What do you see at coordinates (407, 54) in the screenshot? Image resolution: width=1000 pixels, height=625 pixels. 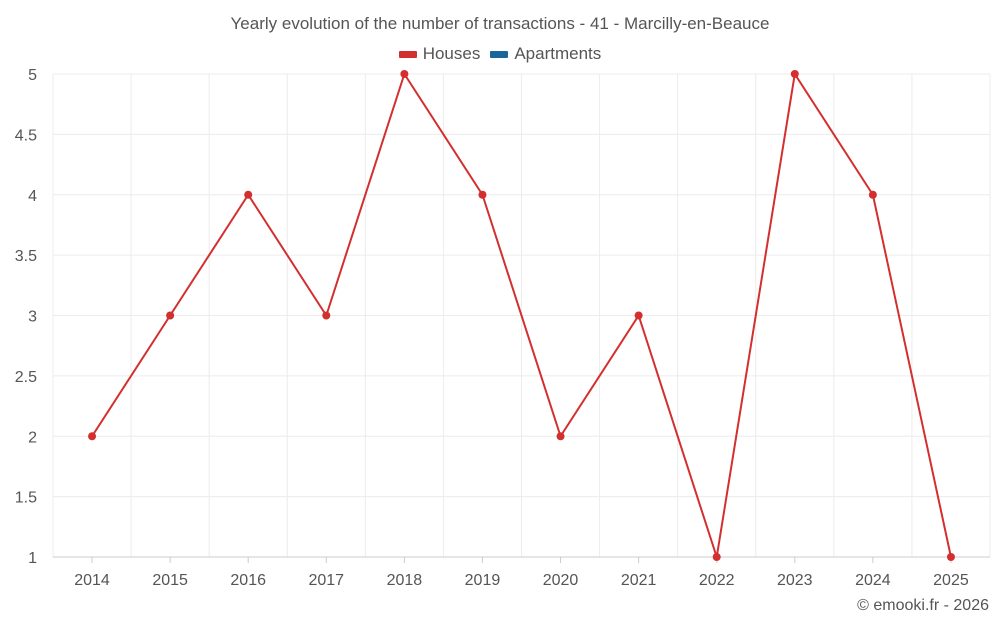 I see `legend-swatch-houses` at bounding box center [407, 54].